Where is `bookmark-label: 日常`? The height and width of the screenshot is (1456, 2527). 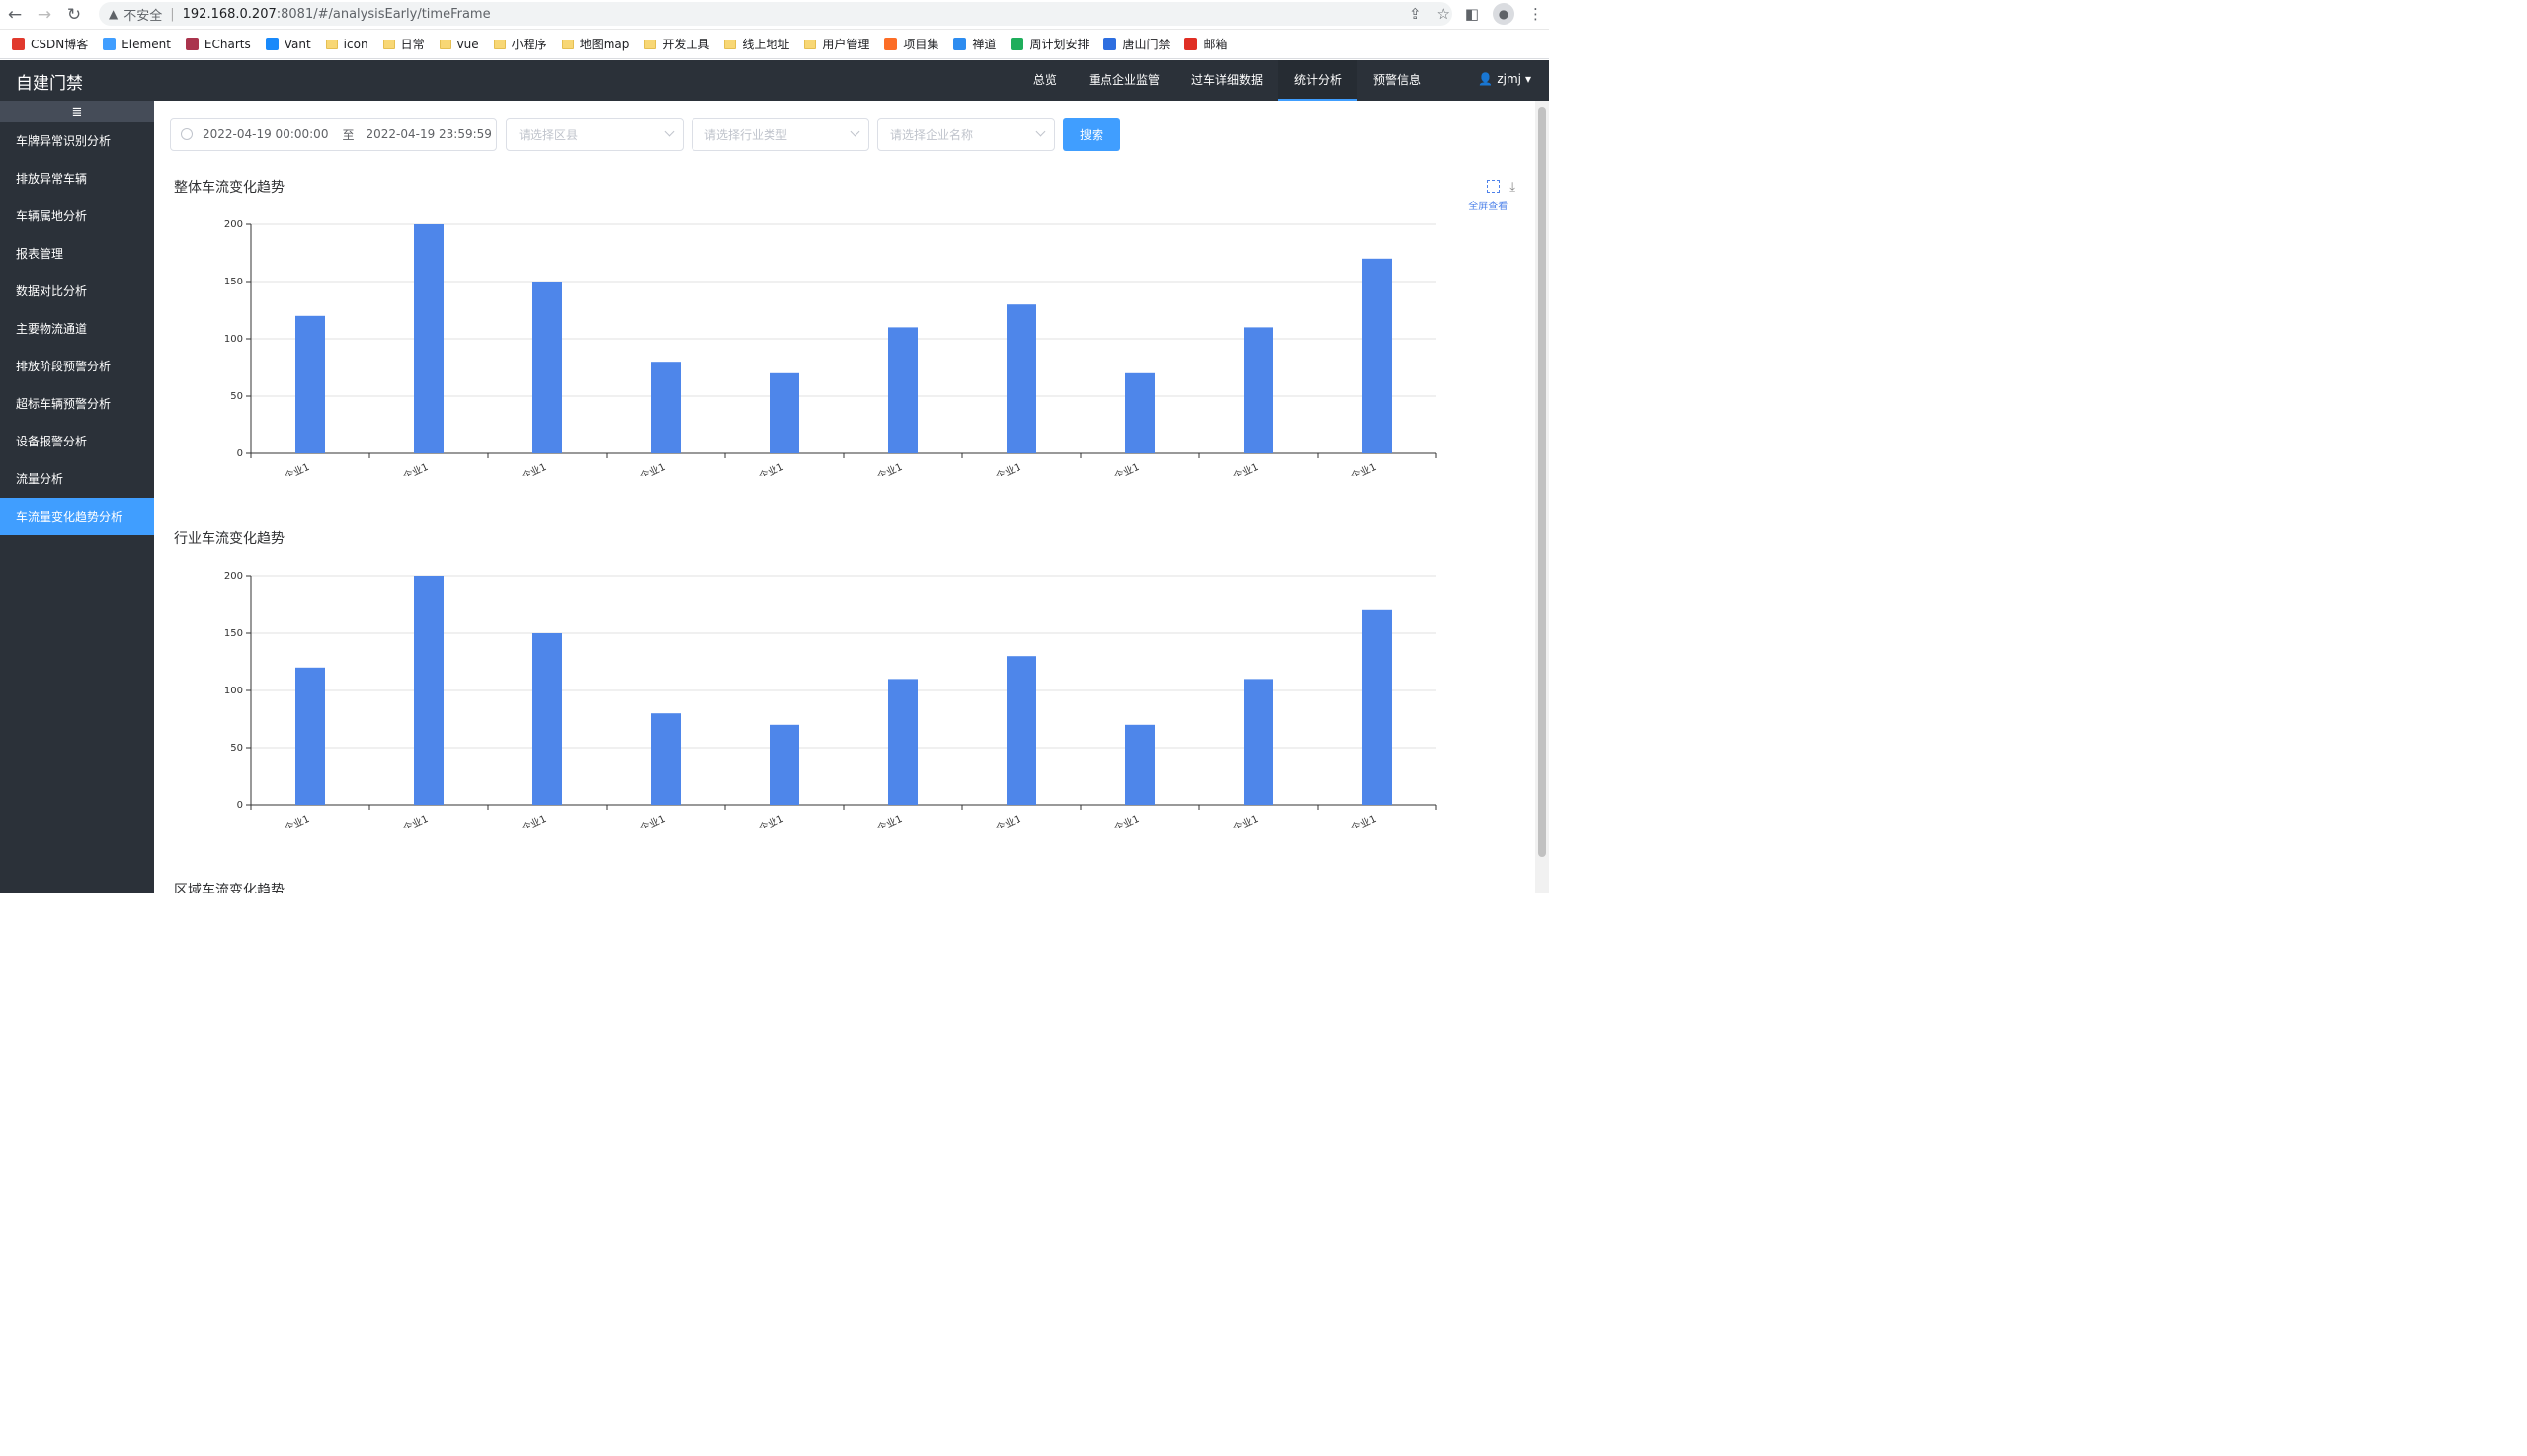 bookmark-label: 日常 is located at coordinates (412, 44).